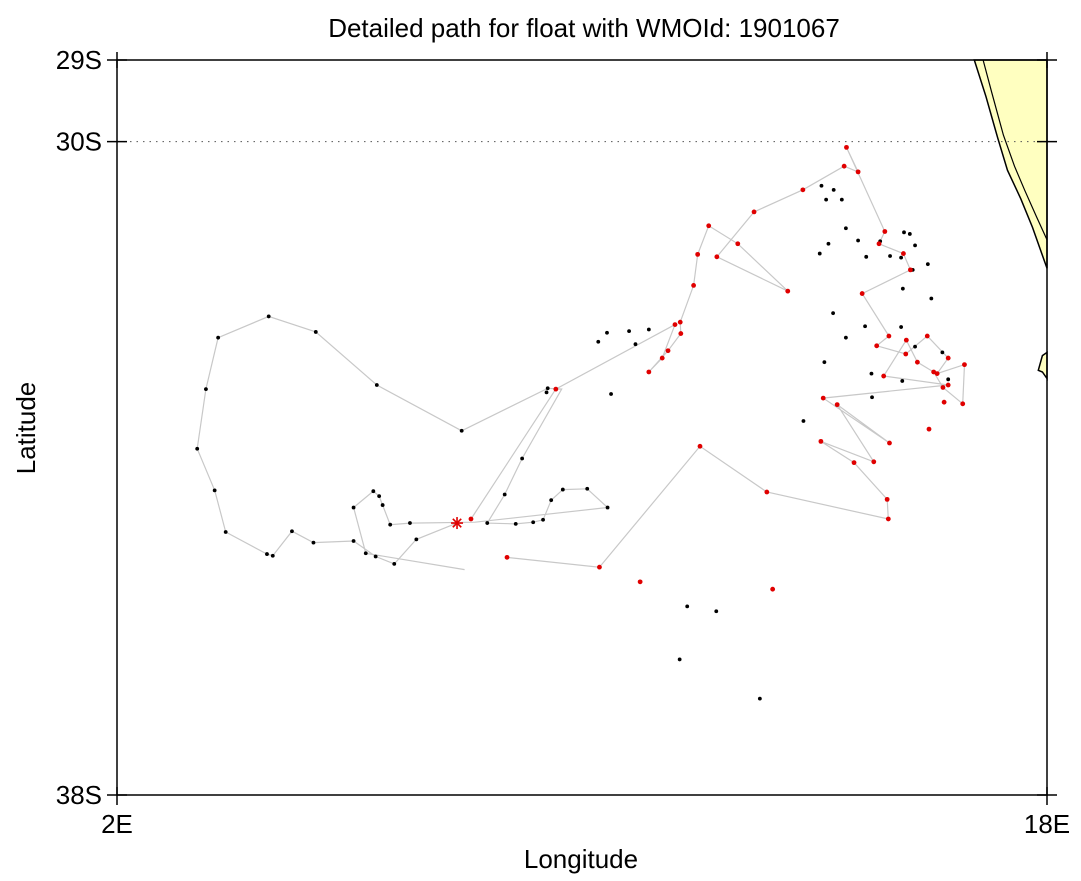  I want to click on y-axis-label: Latitude, so click(26, 428).